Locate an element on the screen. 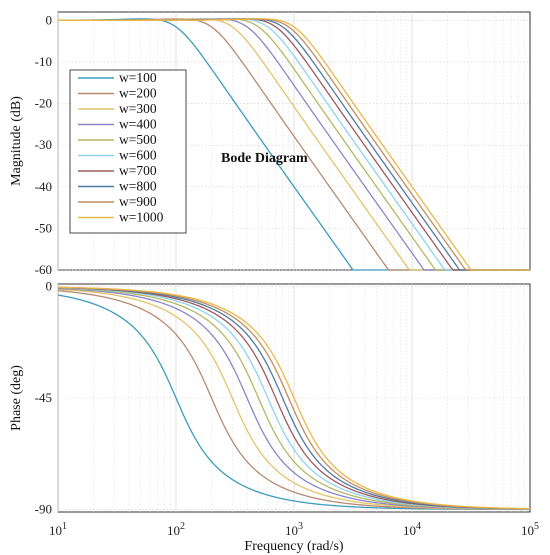 This screenshot has width=550, height=555. x-tick-label: 10⁵ is located at coordinates (530, 529).